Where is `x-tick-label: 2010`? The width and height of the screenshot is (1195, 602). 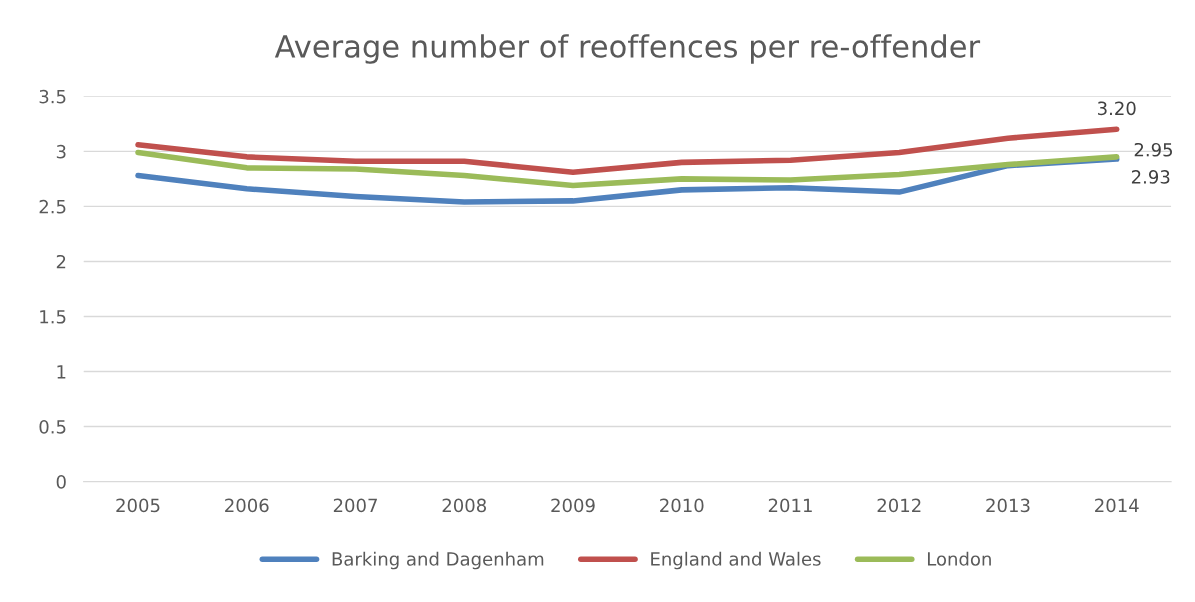
x-tick-label: 2010 is located at coordinates (682, 505).